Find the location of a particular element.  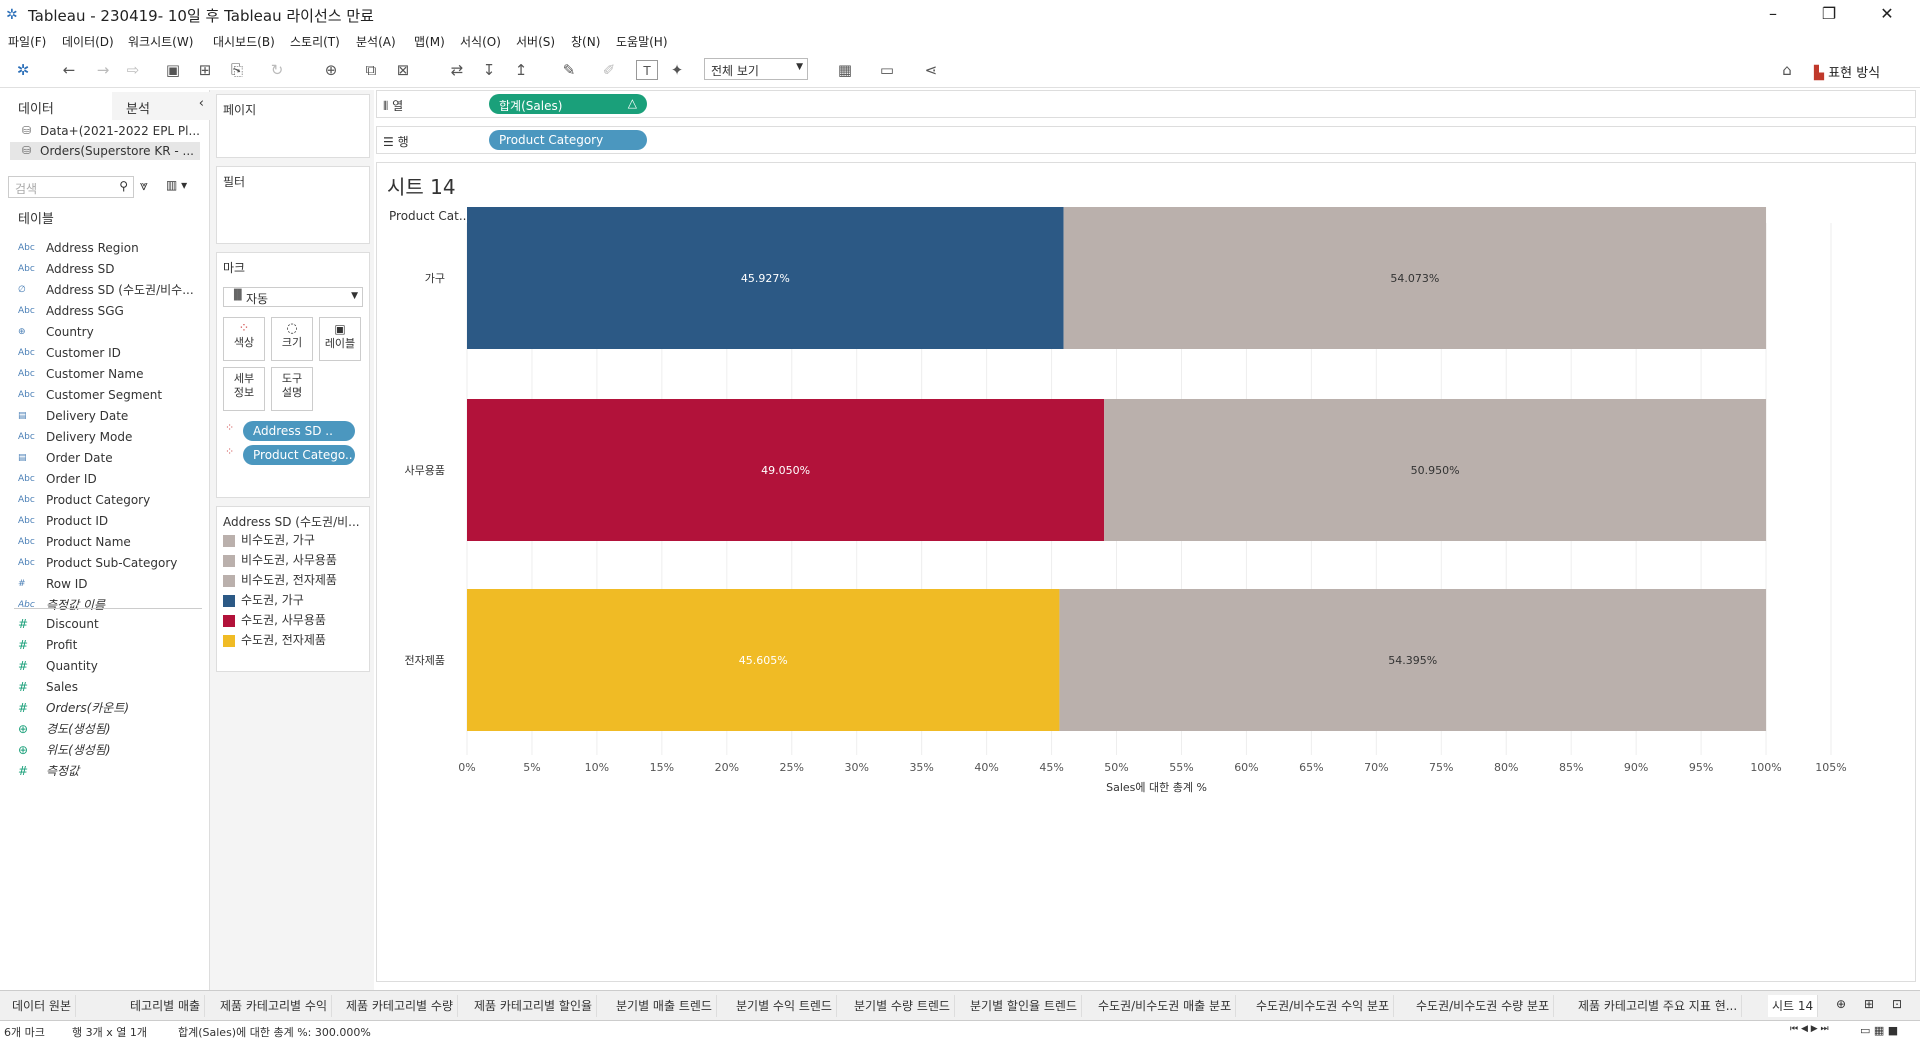

field-measure: # 측정값 is located at coordinates (110, 771).